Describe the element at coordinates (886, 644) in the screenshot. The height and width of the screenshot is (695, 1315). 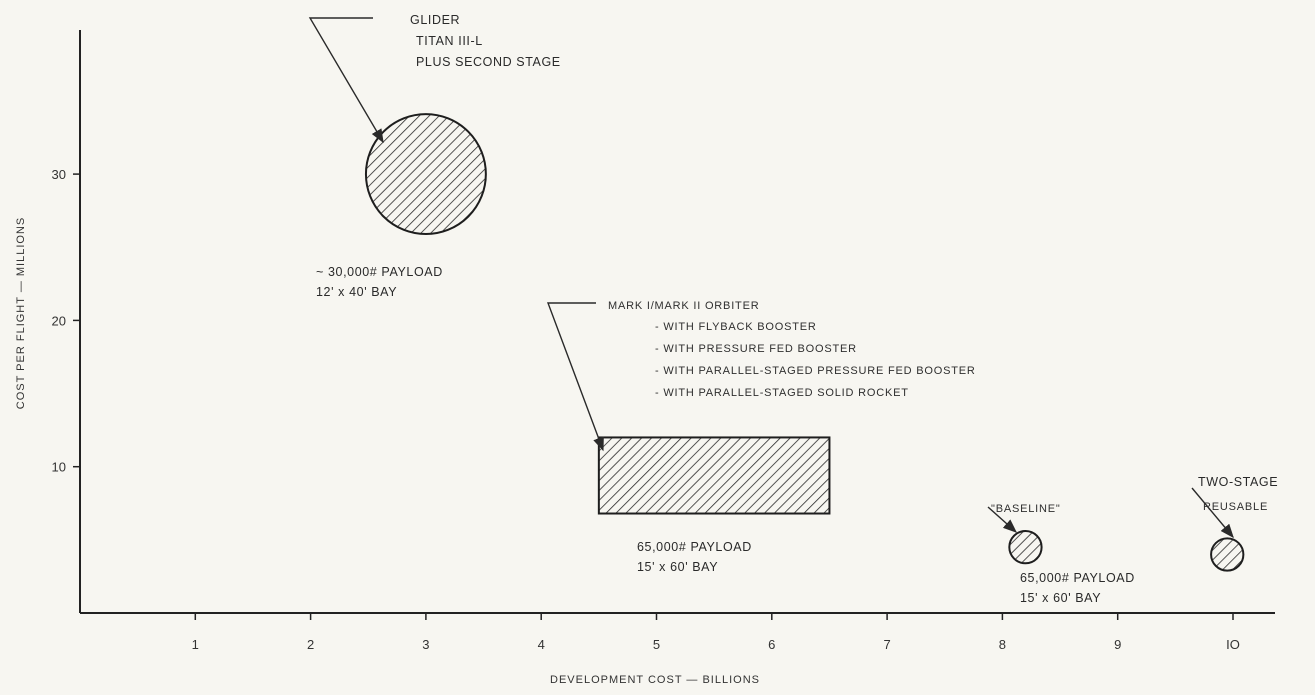
I see `x-tick-label: 7` at that location.